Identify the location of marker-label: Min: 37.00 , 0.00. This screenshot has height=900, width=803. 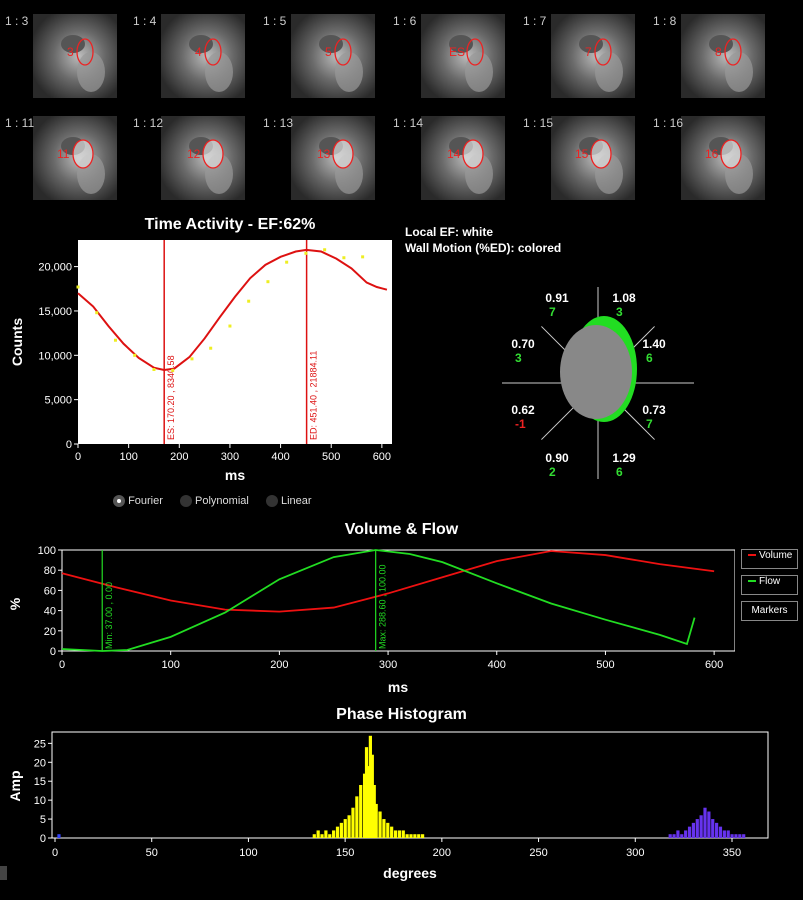
(109, 615).